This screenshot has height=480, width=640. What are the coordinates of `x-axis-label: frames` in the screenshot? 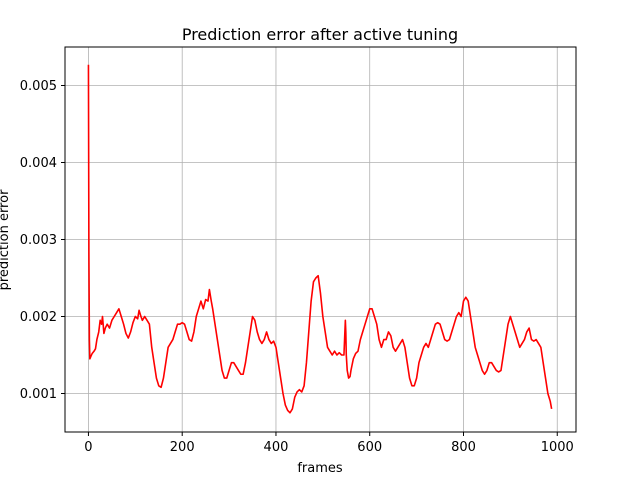 It's located at (320, 468).